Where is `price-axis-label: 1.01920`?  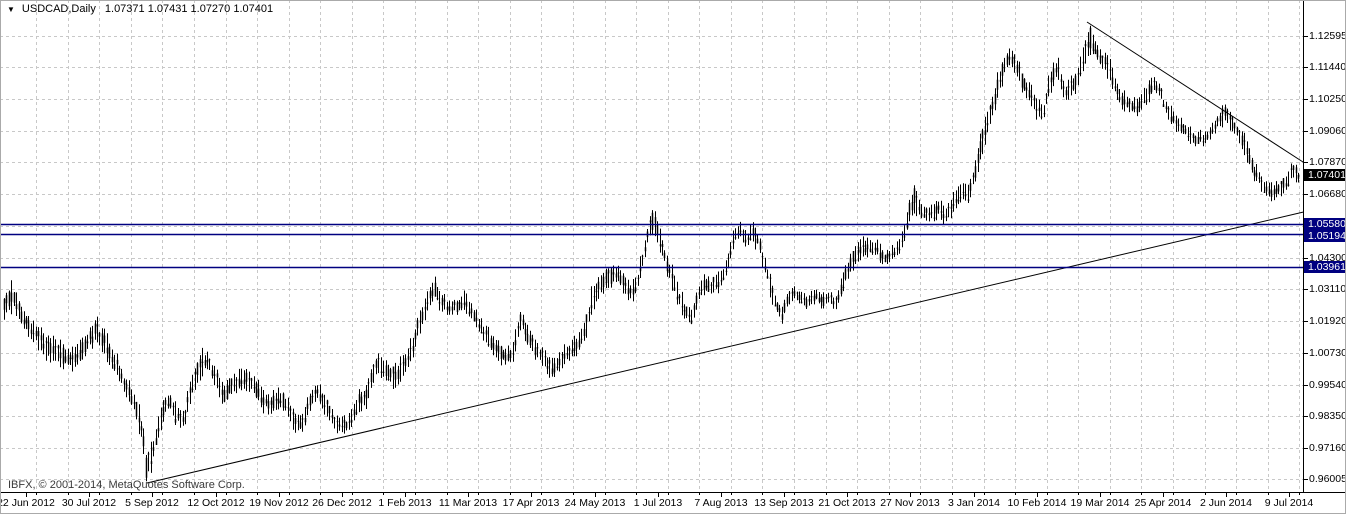 price-axis-label: 1.01920 is located at coordinates (1327, 321).